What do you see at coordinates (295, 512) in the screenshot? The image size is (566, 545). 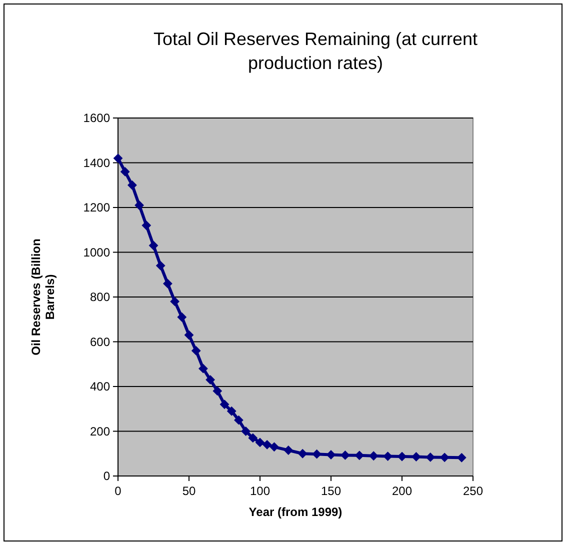 I see `x-axis-title: Year (from 1999)` at bounding box center [295, 512].